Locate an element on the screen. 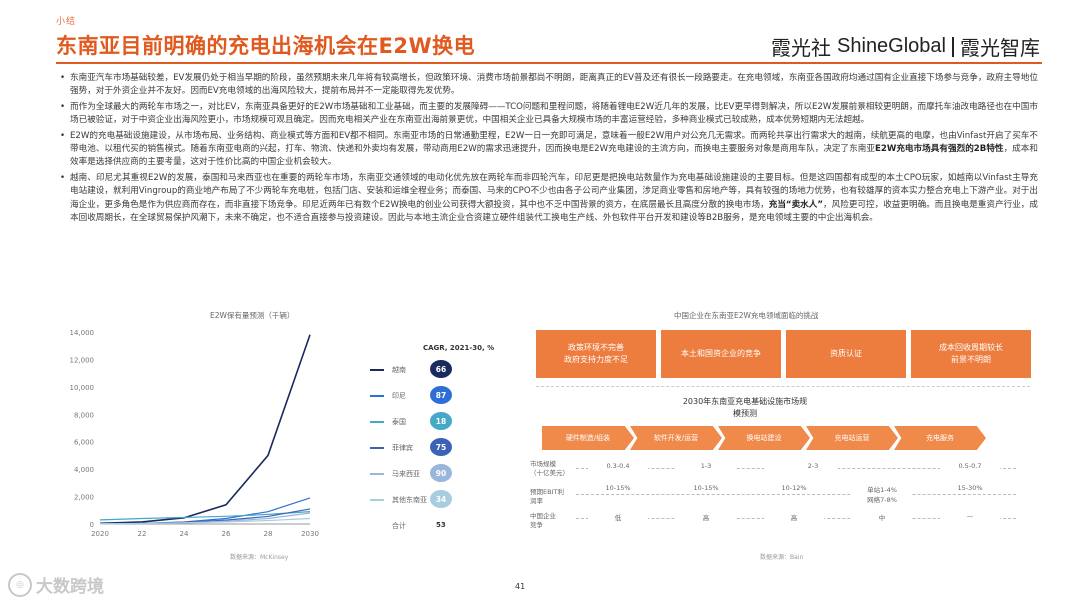 The image size is (1080, 607). logo-en: ShineGlobal is located at coordinates (891, 46).